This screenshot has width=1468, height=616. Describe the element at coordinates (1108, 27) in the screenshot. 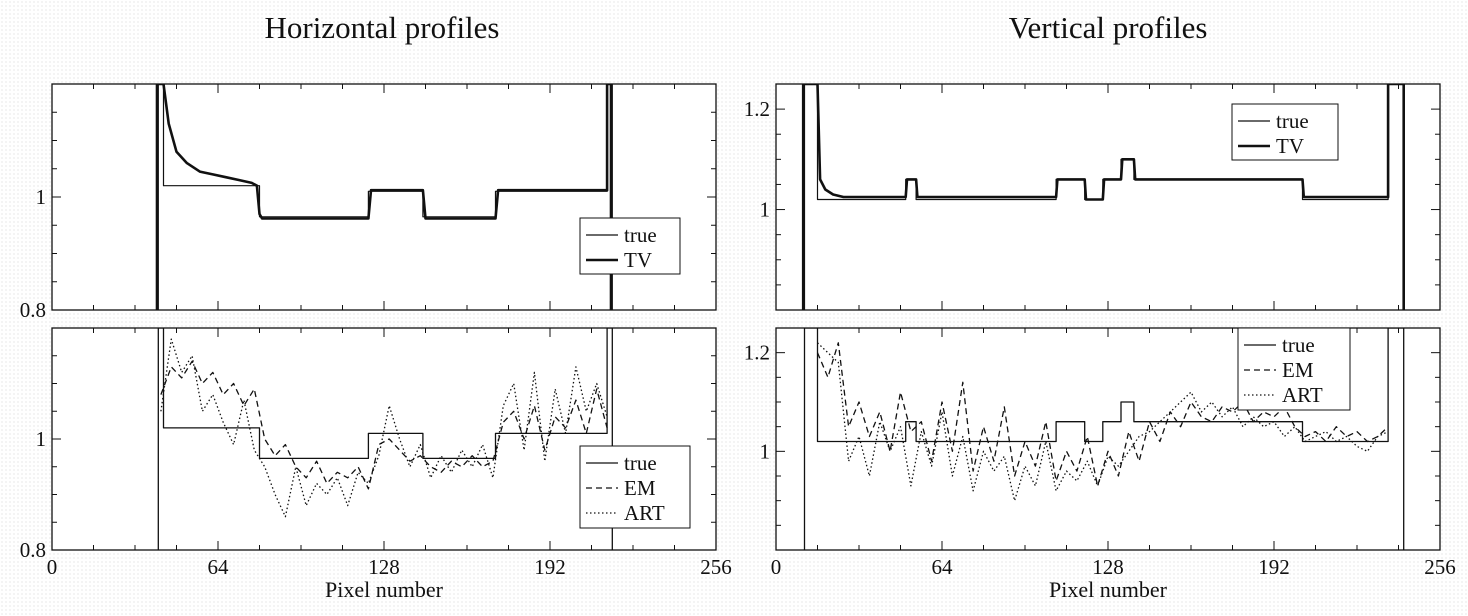

I see `chart-title-vertical: Vertical profiles` at that location.